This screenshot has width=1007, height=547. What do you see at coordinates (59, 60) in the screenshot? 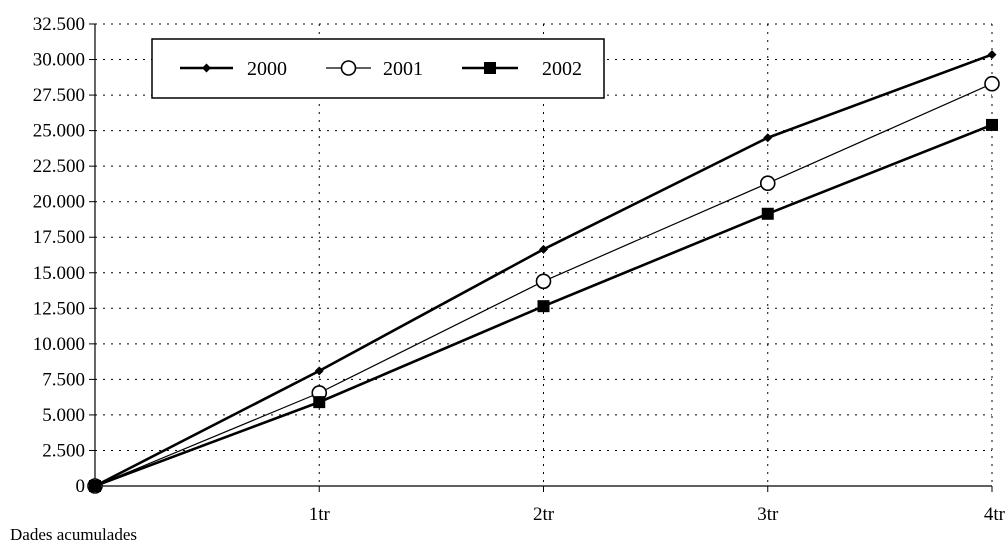
I see `y-tick-label: 30.000` at bounding box center [59, 60].